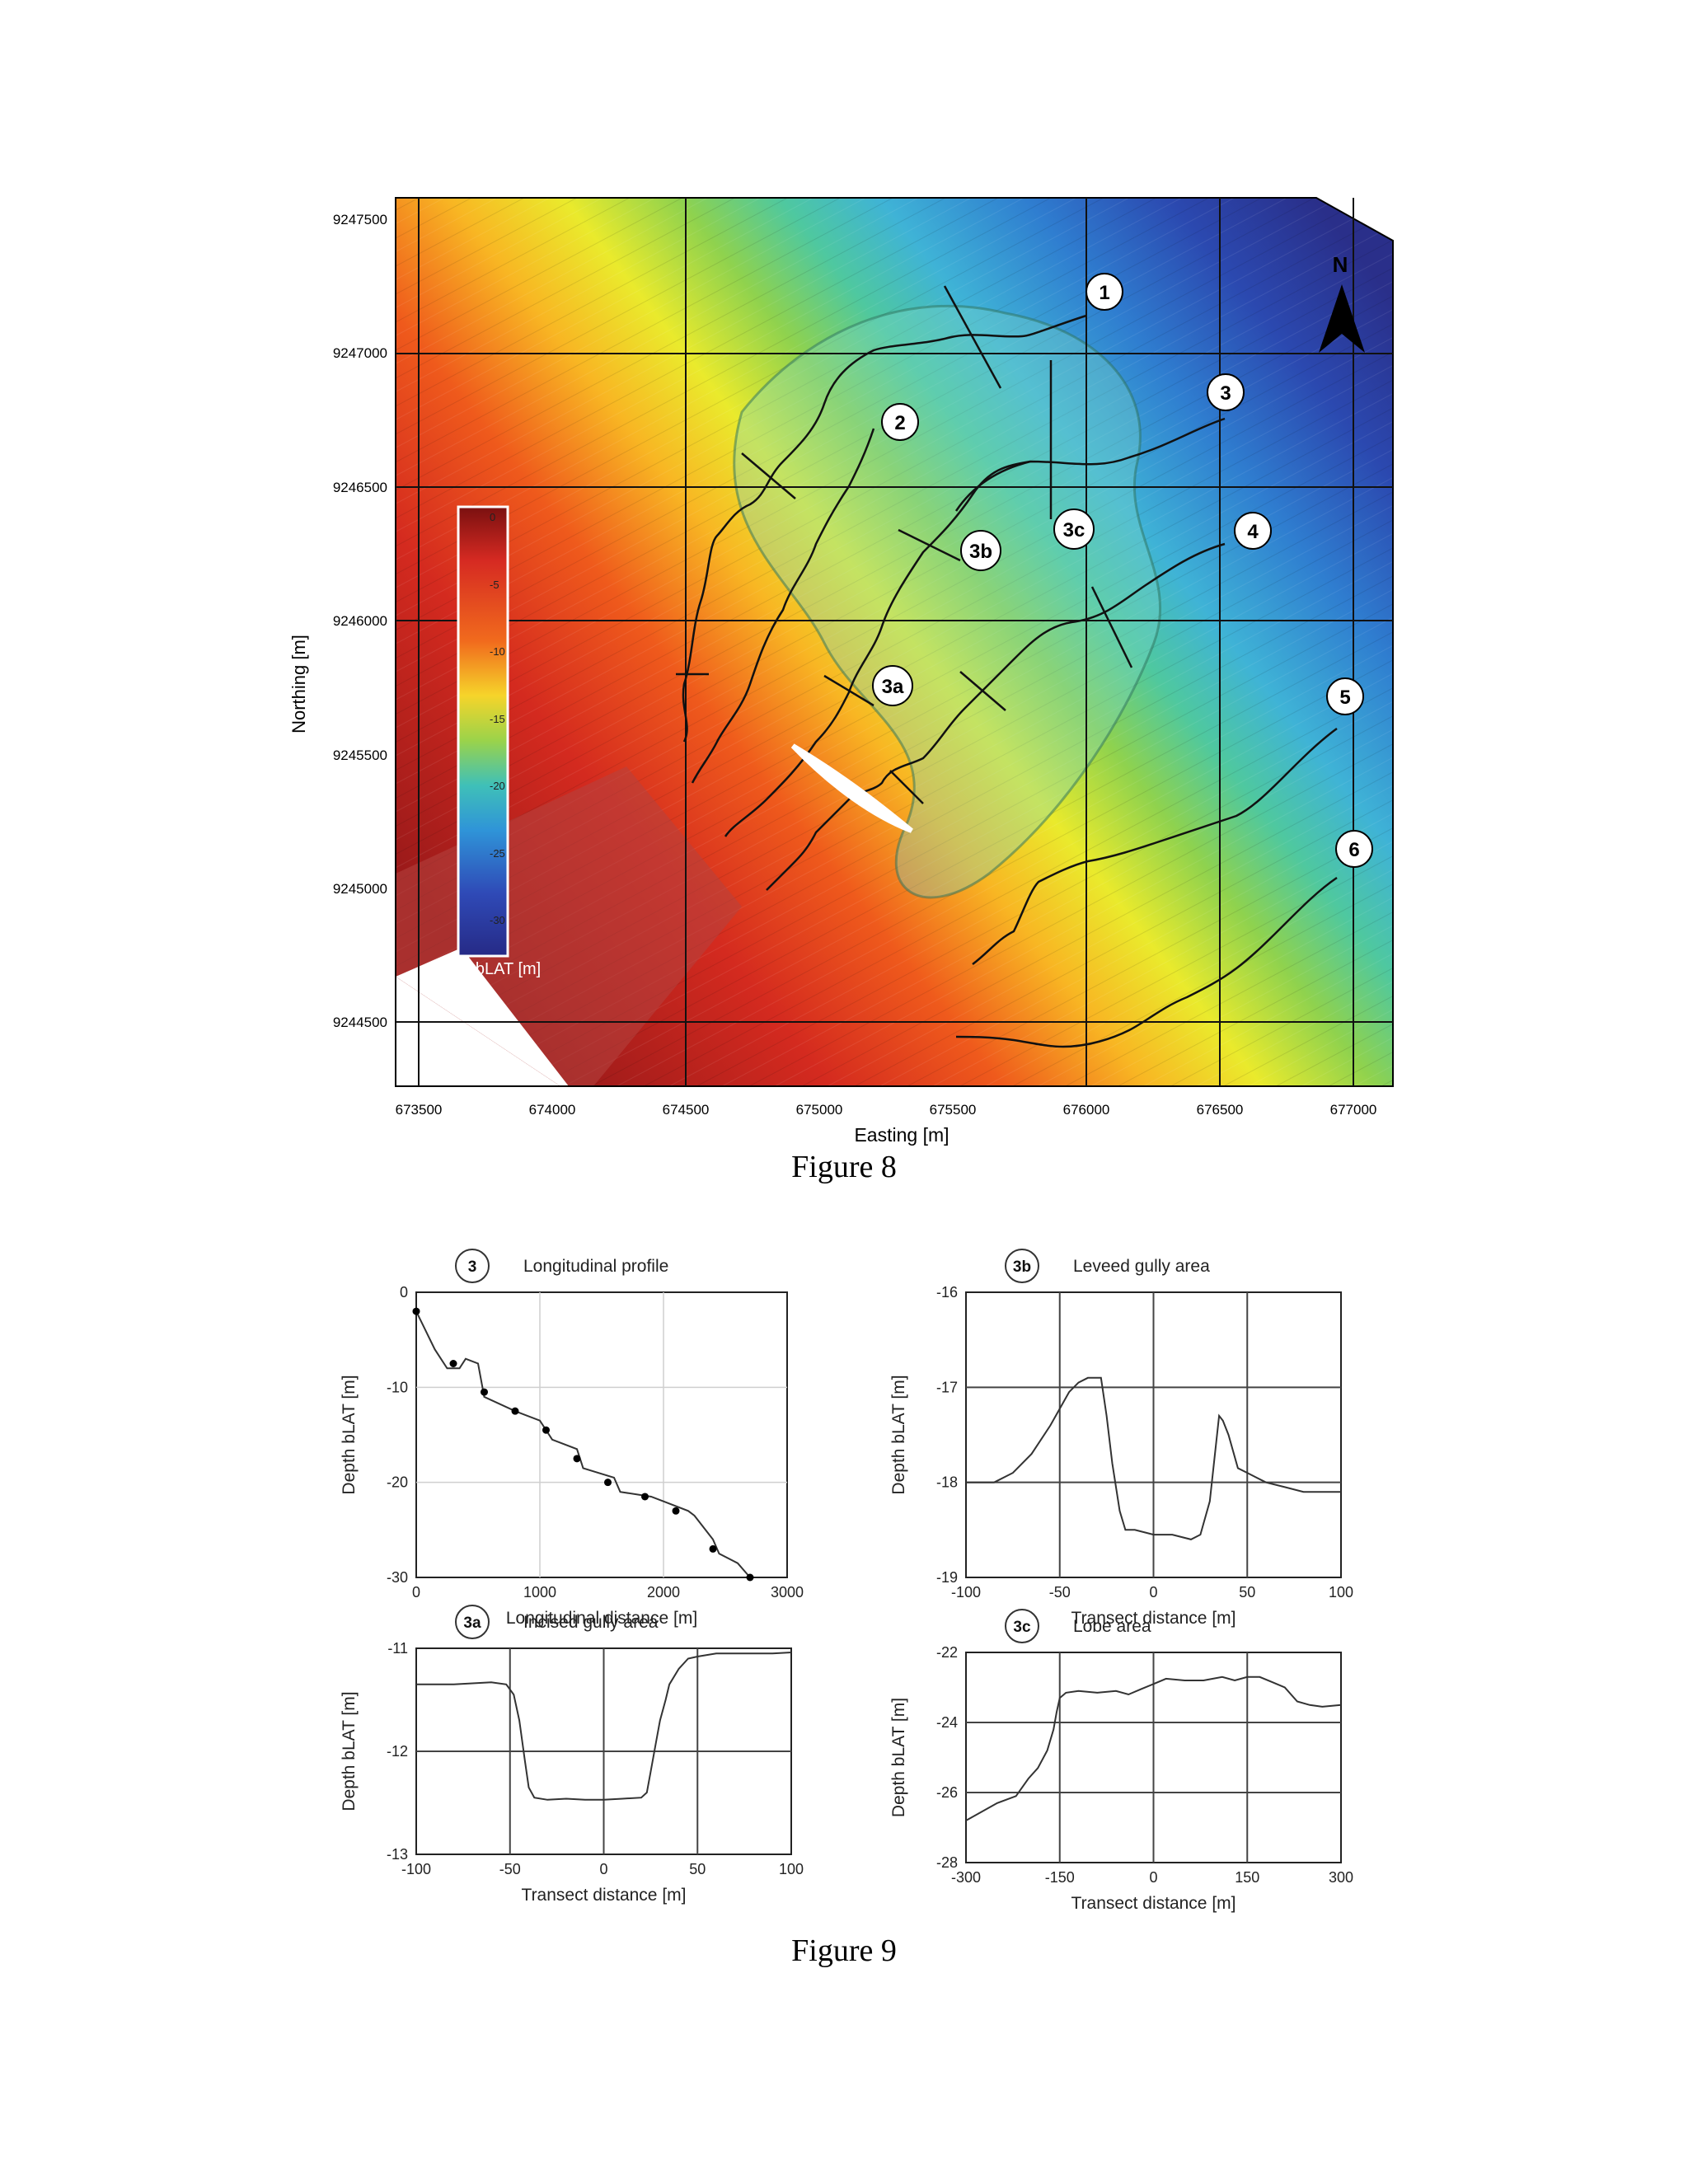  What do you see at coordinates (852, 788) in the screenshot?
I see `gully-feature` at bounding box center [852, 788].